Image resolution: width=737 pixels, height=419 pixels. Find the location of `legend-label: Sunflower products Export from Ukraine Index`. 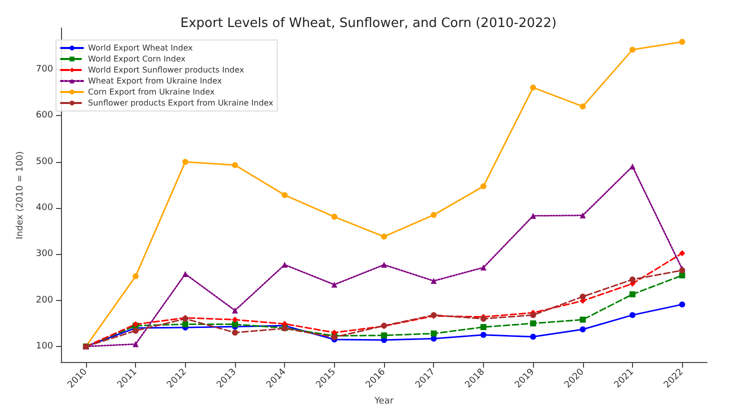

legend-label: Sunflower products Export from Ukraine Index is located at coordinates (181, 103).